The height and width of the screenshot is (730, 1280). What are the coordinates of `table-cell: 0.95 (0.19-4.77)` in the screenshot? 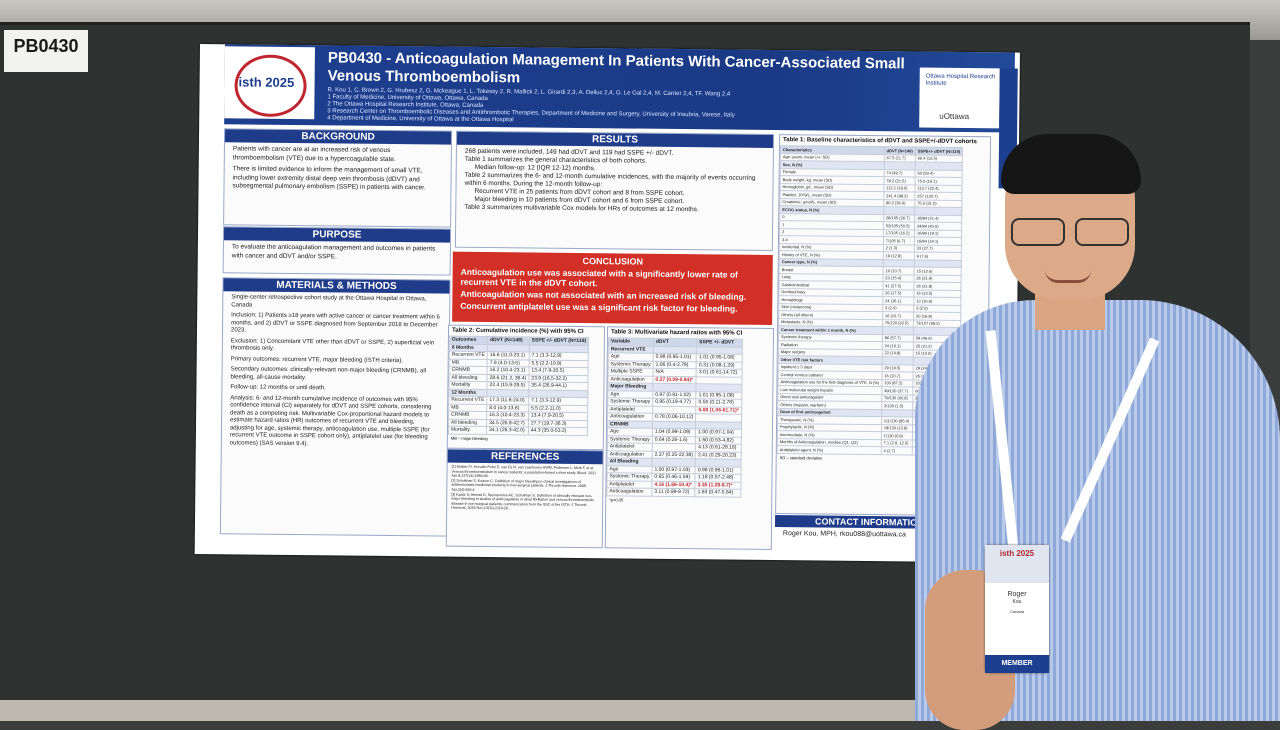 It's located at (674, 402).